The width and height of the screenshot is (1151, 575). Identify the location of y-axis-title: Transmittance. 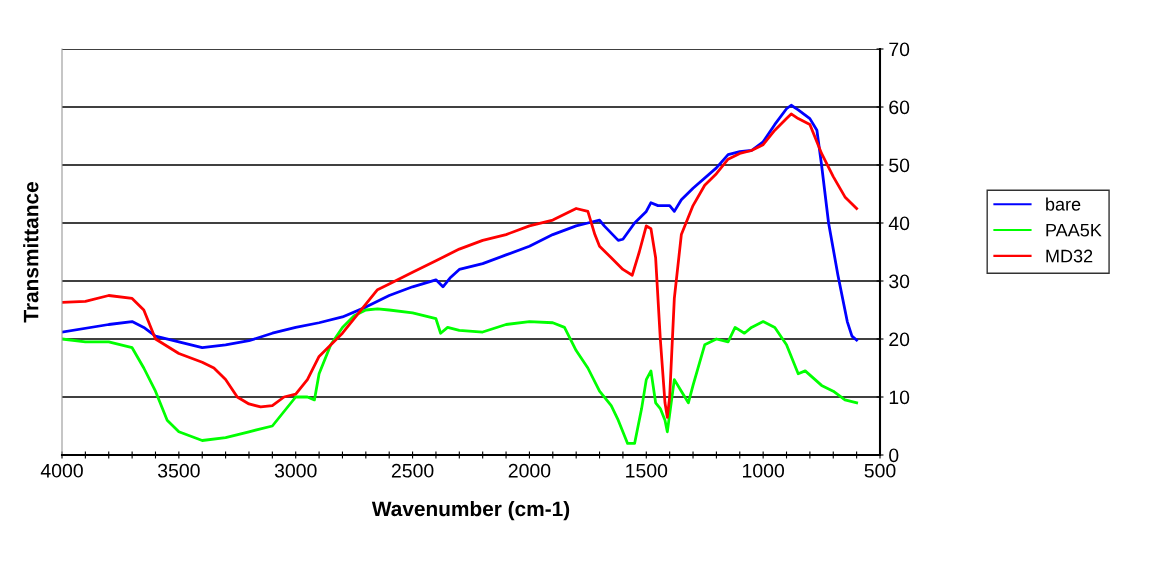
(31, 252).